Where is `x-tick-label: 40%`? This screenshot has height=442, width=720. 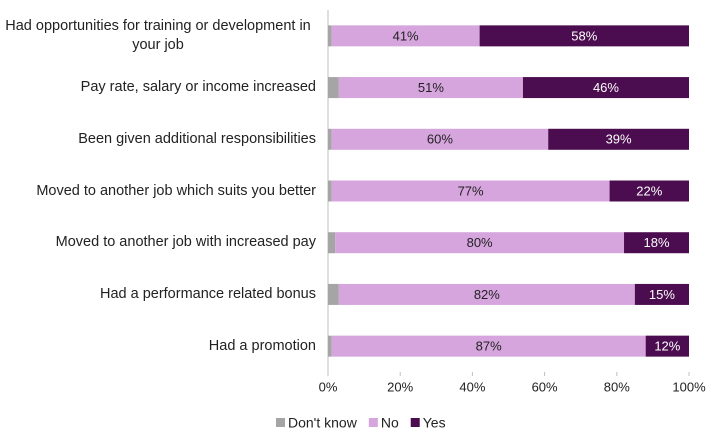 x-tick-label: 40% is located at coordinates (472, 386).